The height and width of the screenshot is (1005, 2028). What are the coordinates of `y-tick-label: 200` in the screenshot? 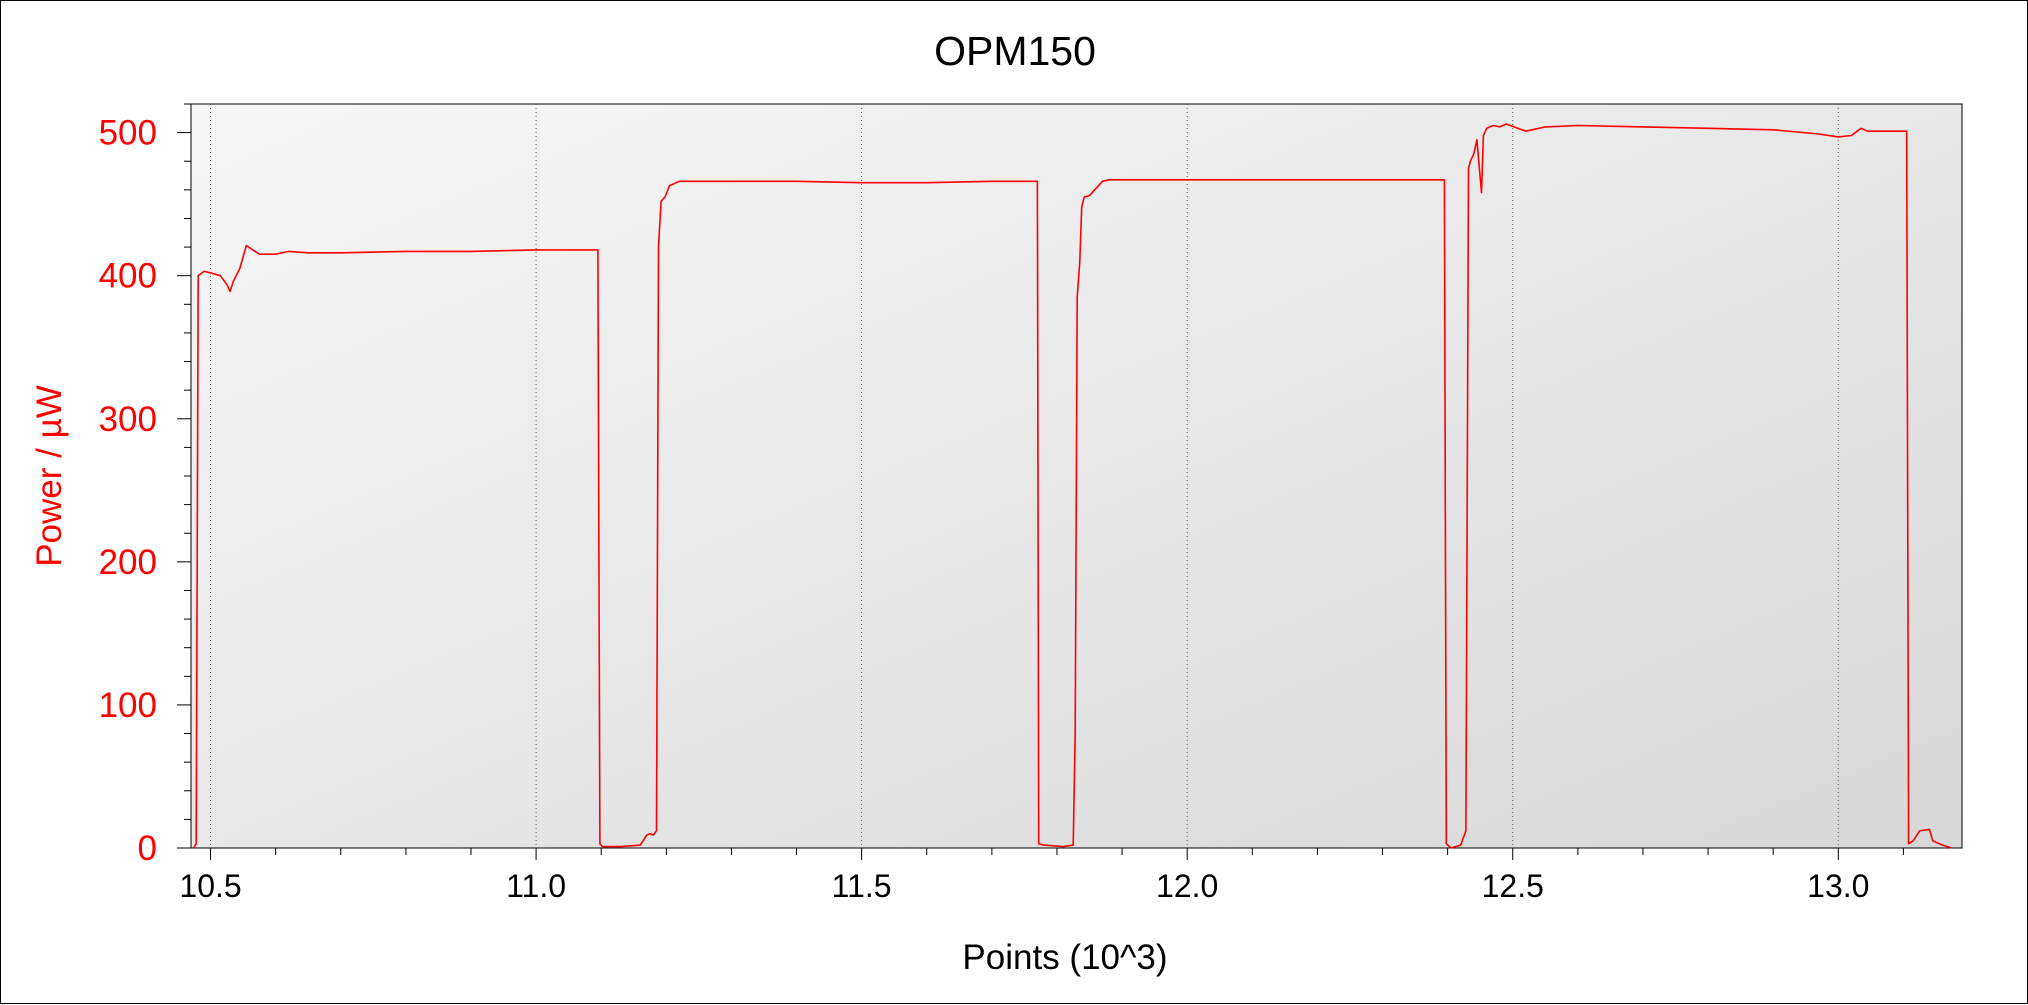 It's located at (128, 562).